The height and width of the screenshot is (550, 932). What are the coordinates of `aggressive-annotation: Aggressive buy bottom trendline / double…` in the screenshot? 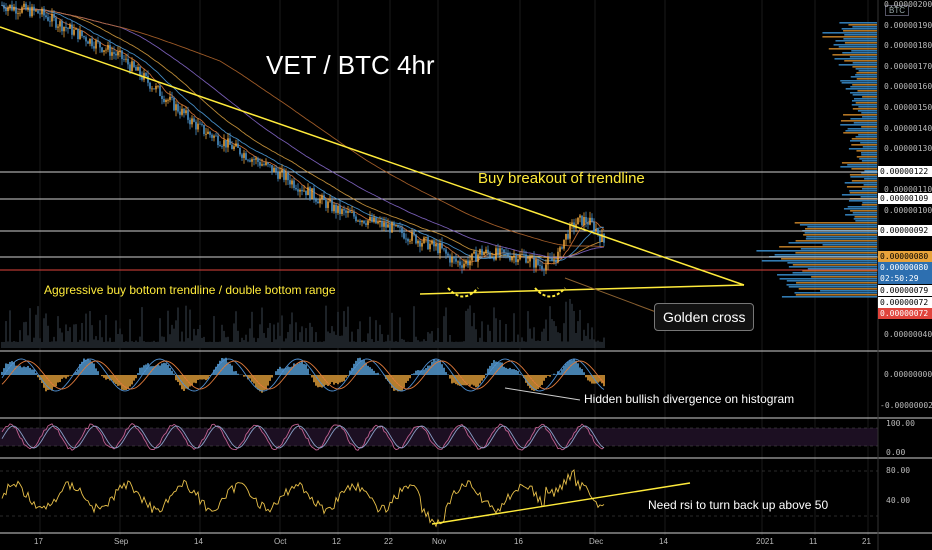 It's located at (190, 290).